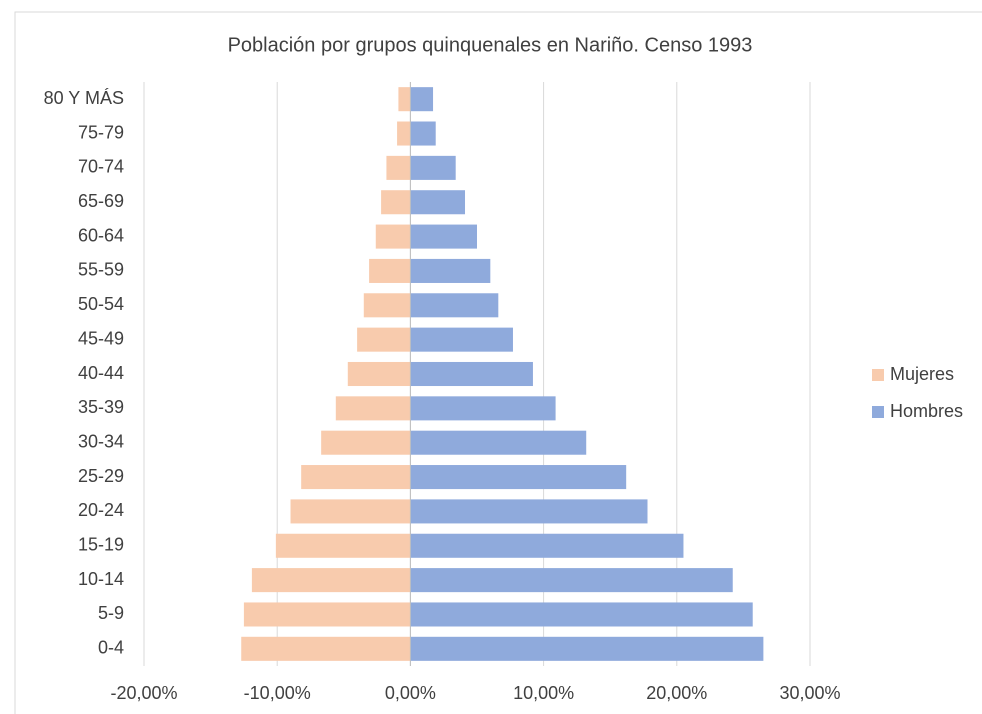  What do you see at coordinates (809, 693) in the screenshot?
I see `x-tick-label: 30,00%` at bounding box center [809, 693].